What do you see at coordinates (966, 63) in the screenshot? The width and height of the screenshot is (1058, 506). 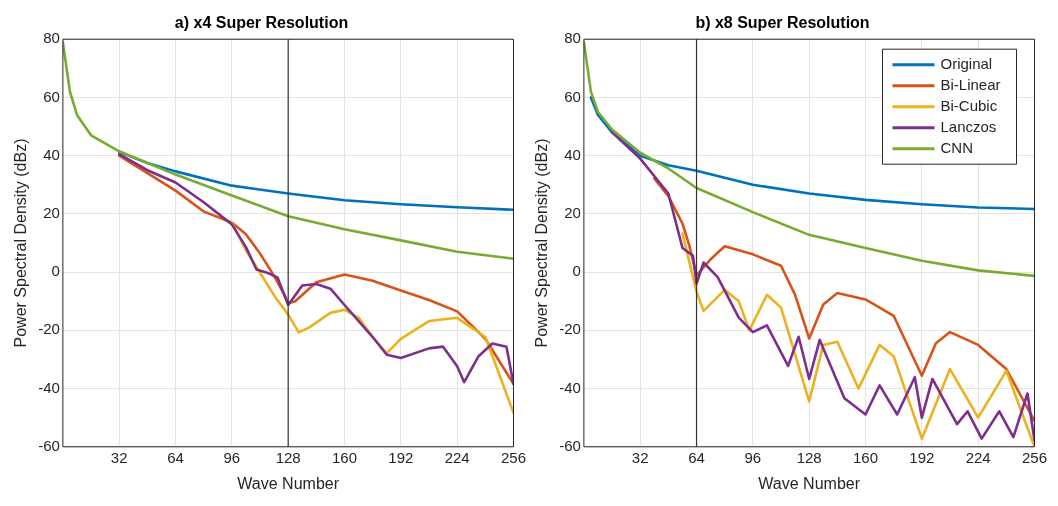 I see `legend-label: Original` at bounding box center [966, 63].